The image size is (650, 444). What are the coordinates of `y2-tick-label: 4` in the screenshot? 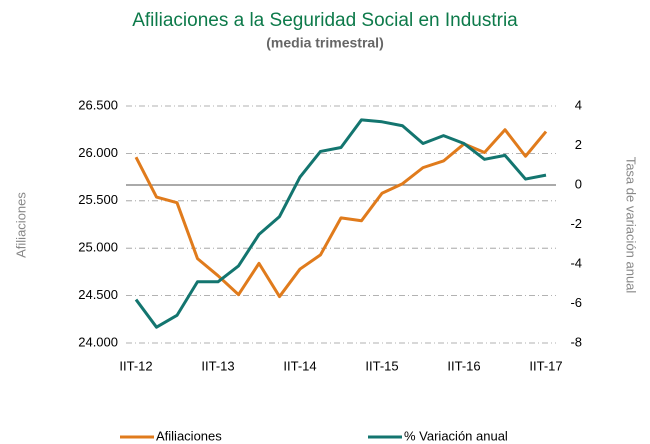 It's located at (578, 104).